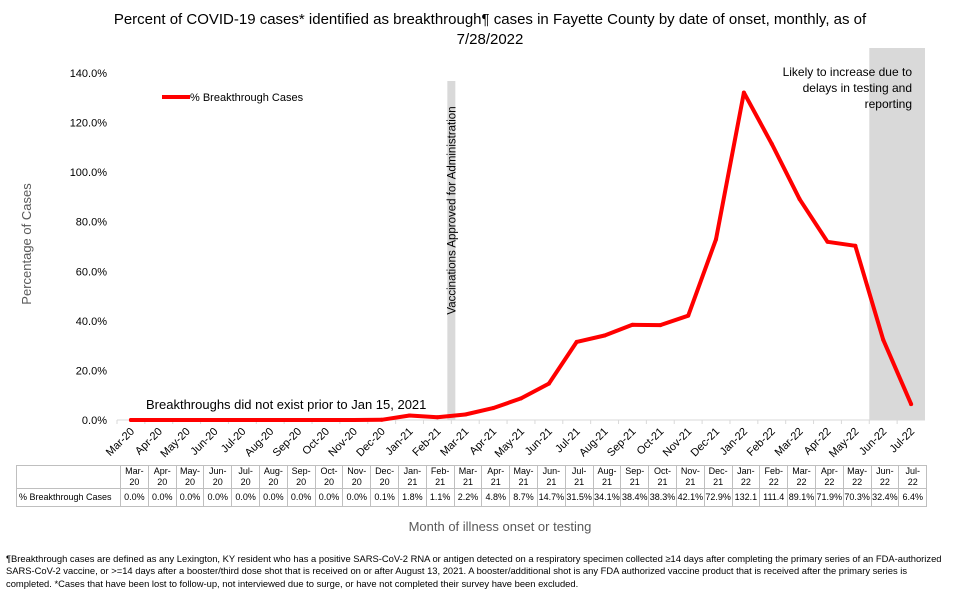 This screenshot has width=956, height=594. What do you see at coordinates (579, 477) in the screenshot?
I see `table-header-cell: Jul- 21` at bounding box center [579, 477].